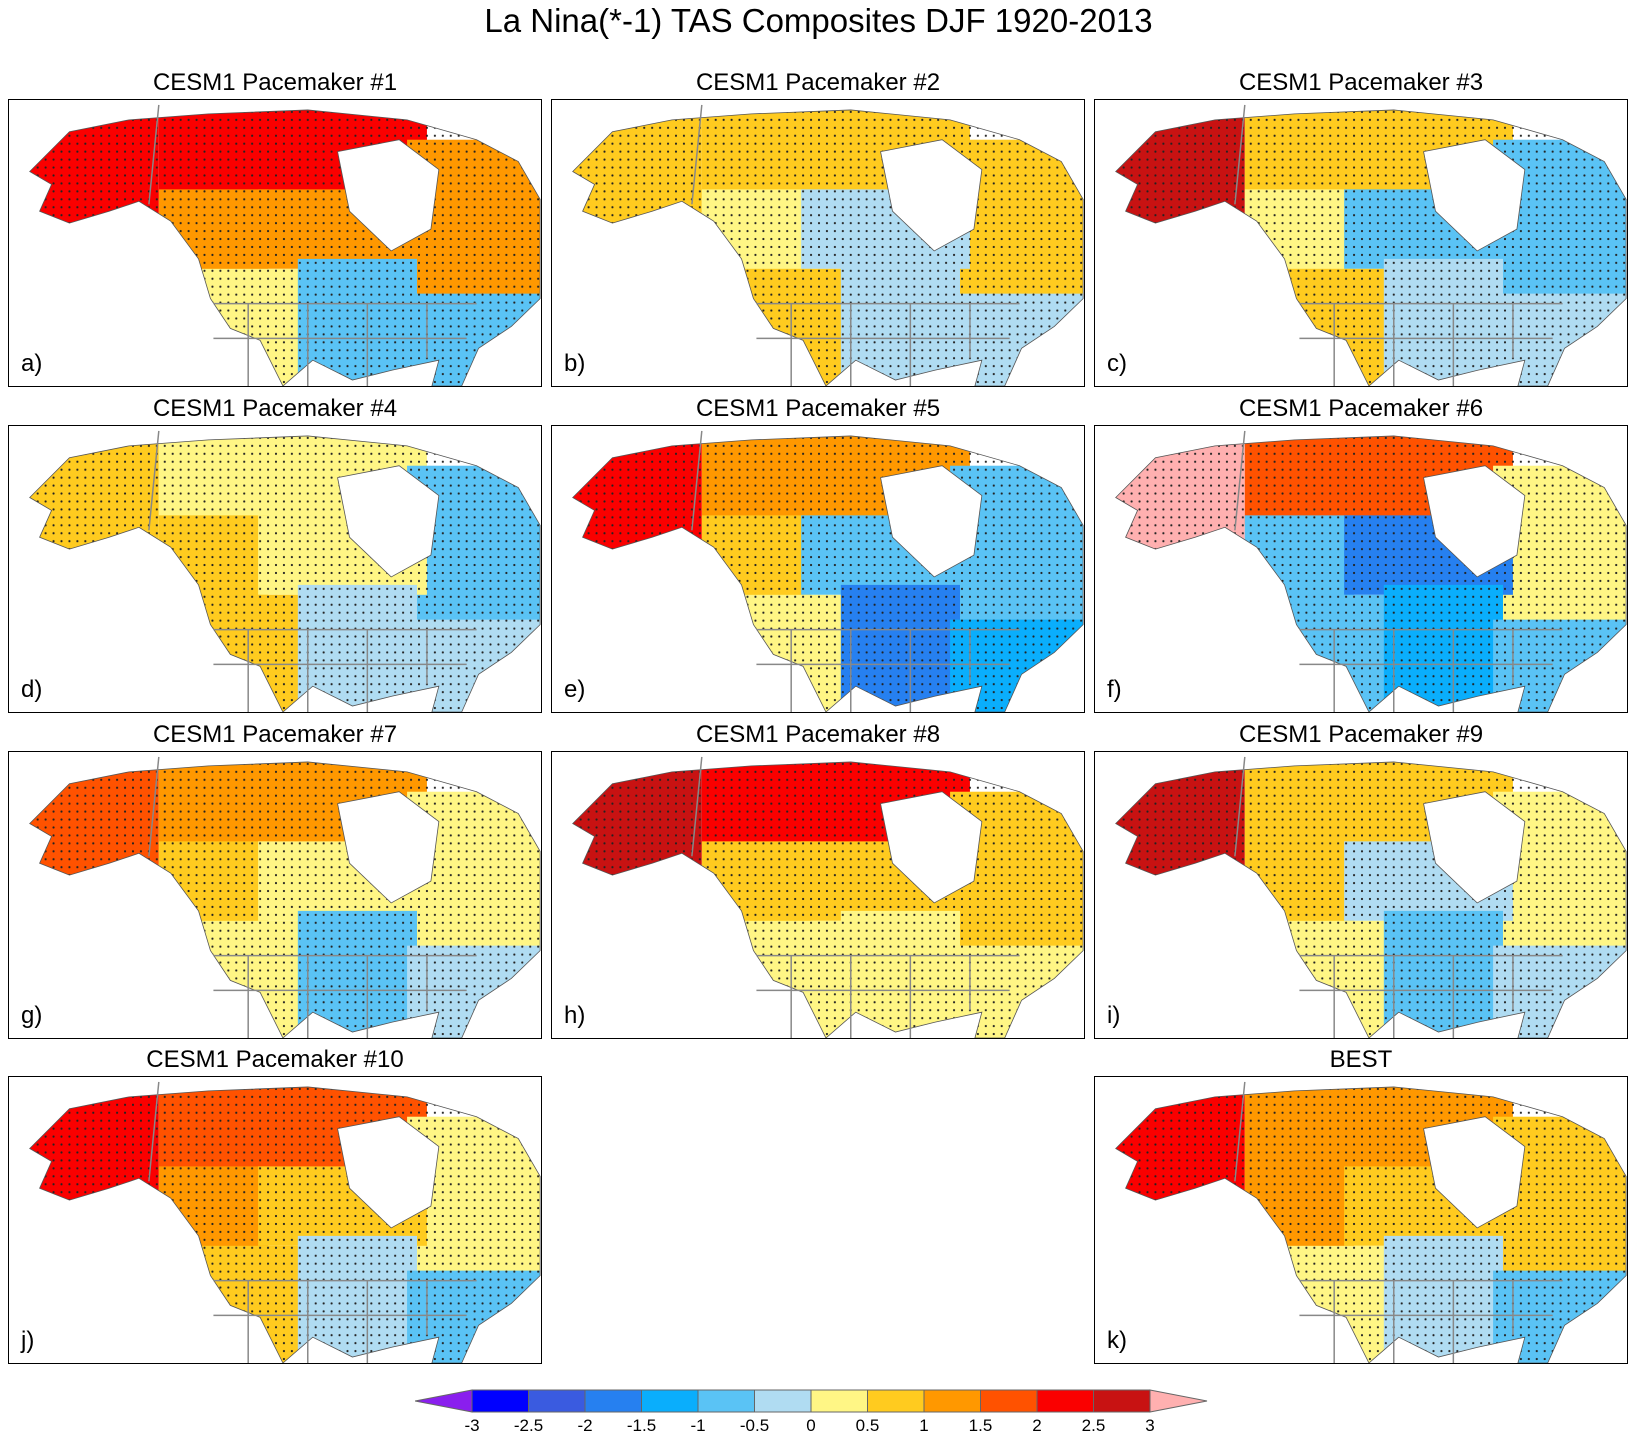  I want to click on panel-title: CESM1 Pacemaker #10, so click(275, 1059).